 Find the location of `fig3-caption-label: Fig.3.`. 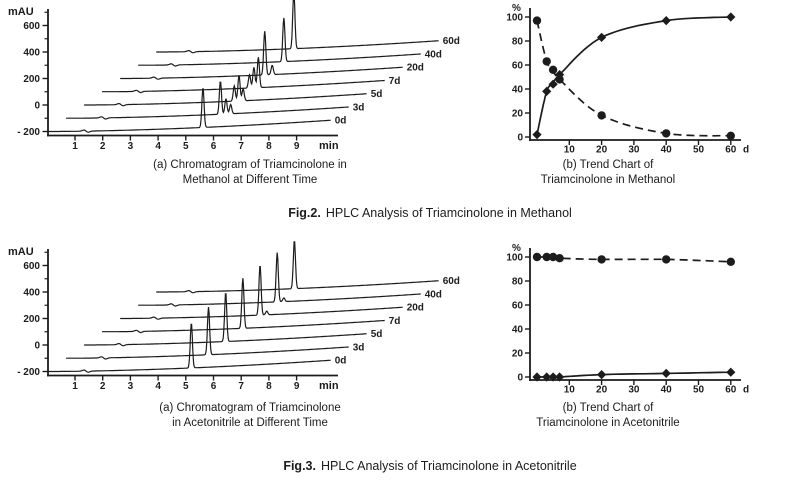

fig3-caption-label: Fig.3. is located at coordinates (299, 466).